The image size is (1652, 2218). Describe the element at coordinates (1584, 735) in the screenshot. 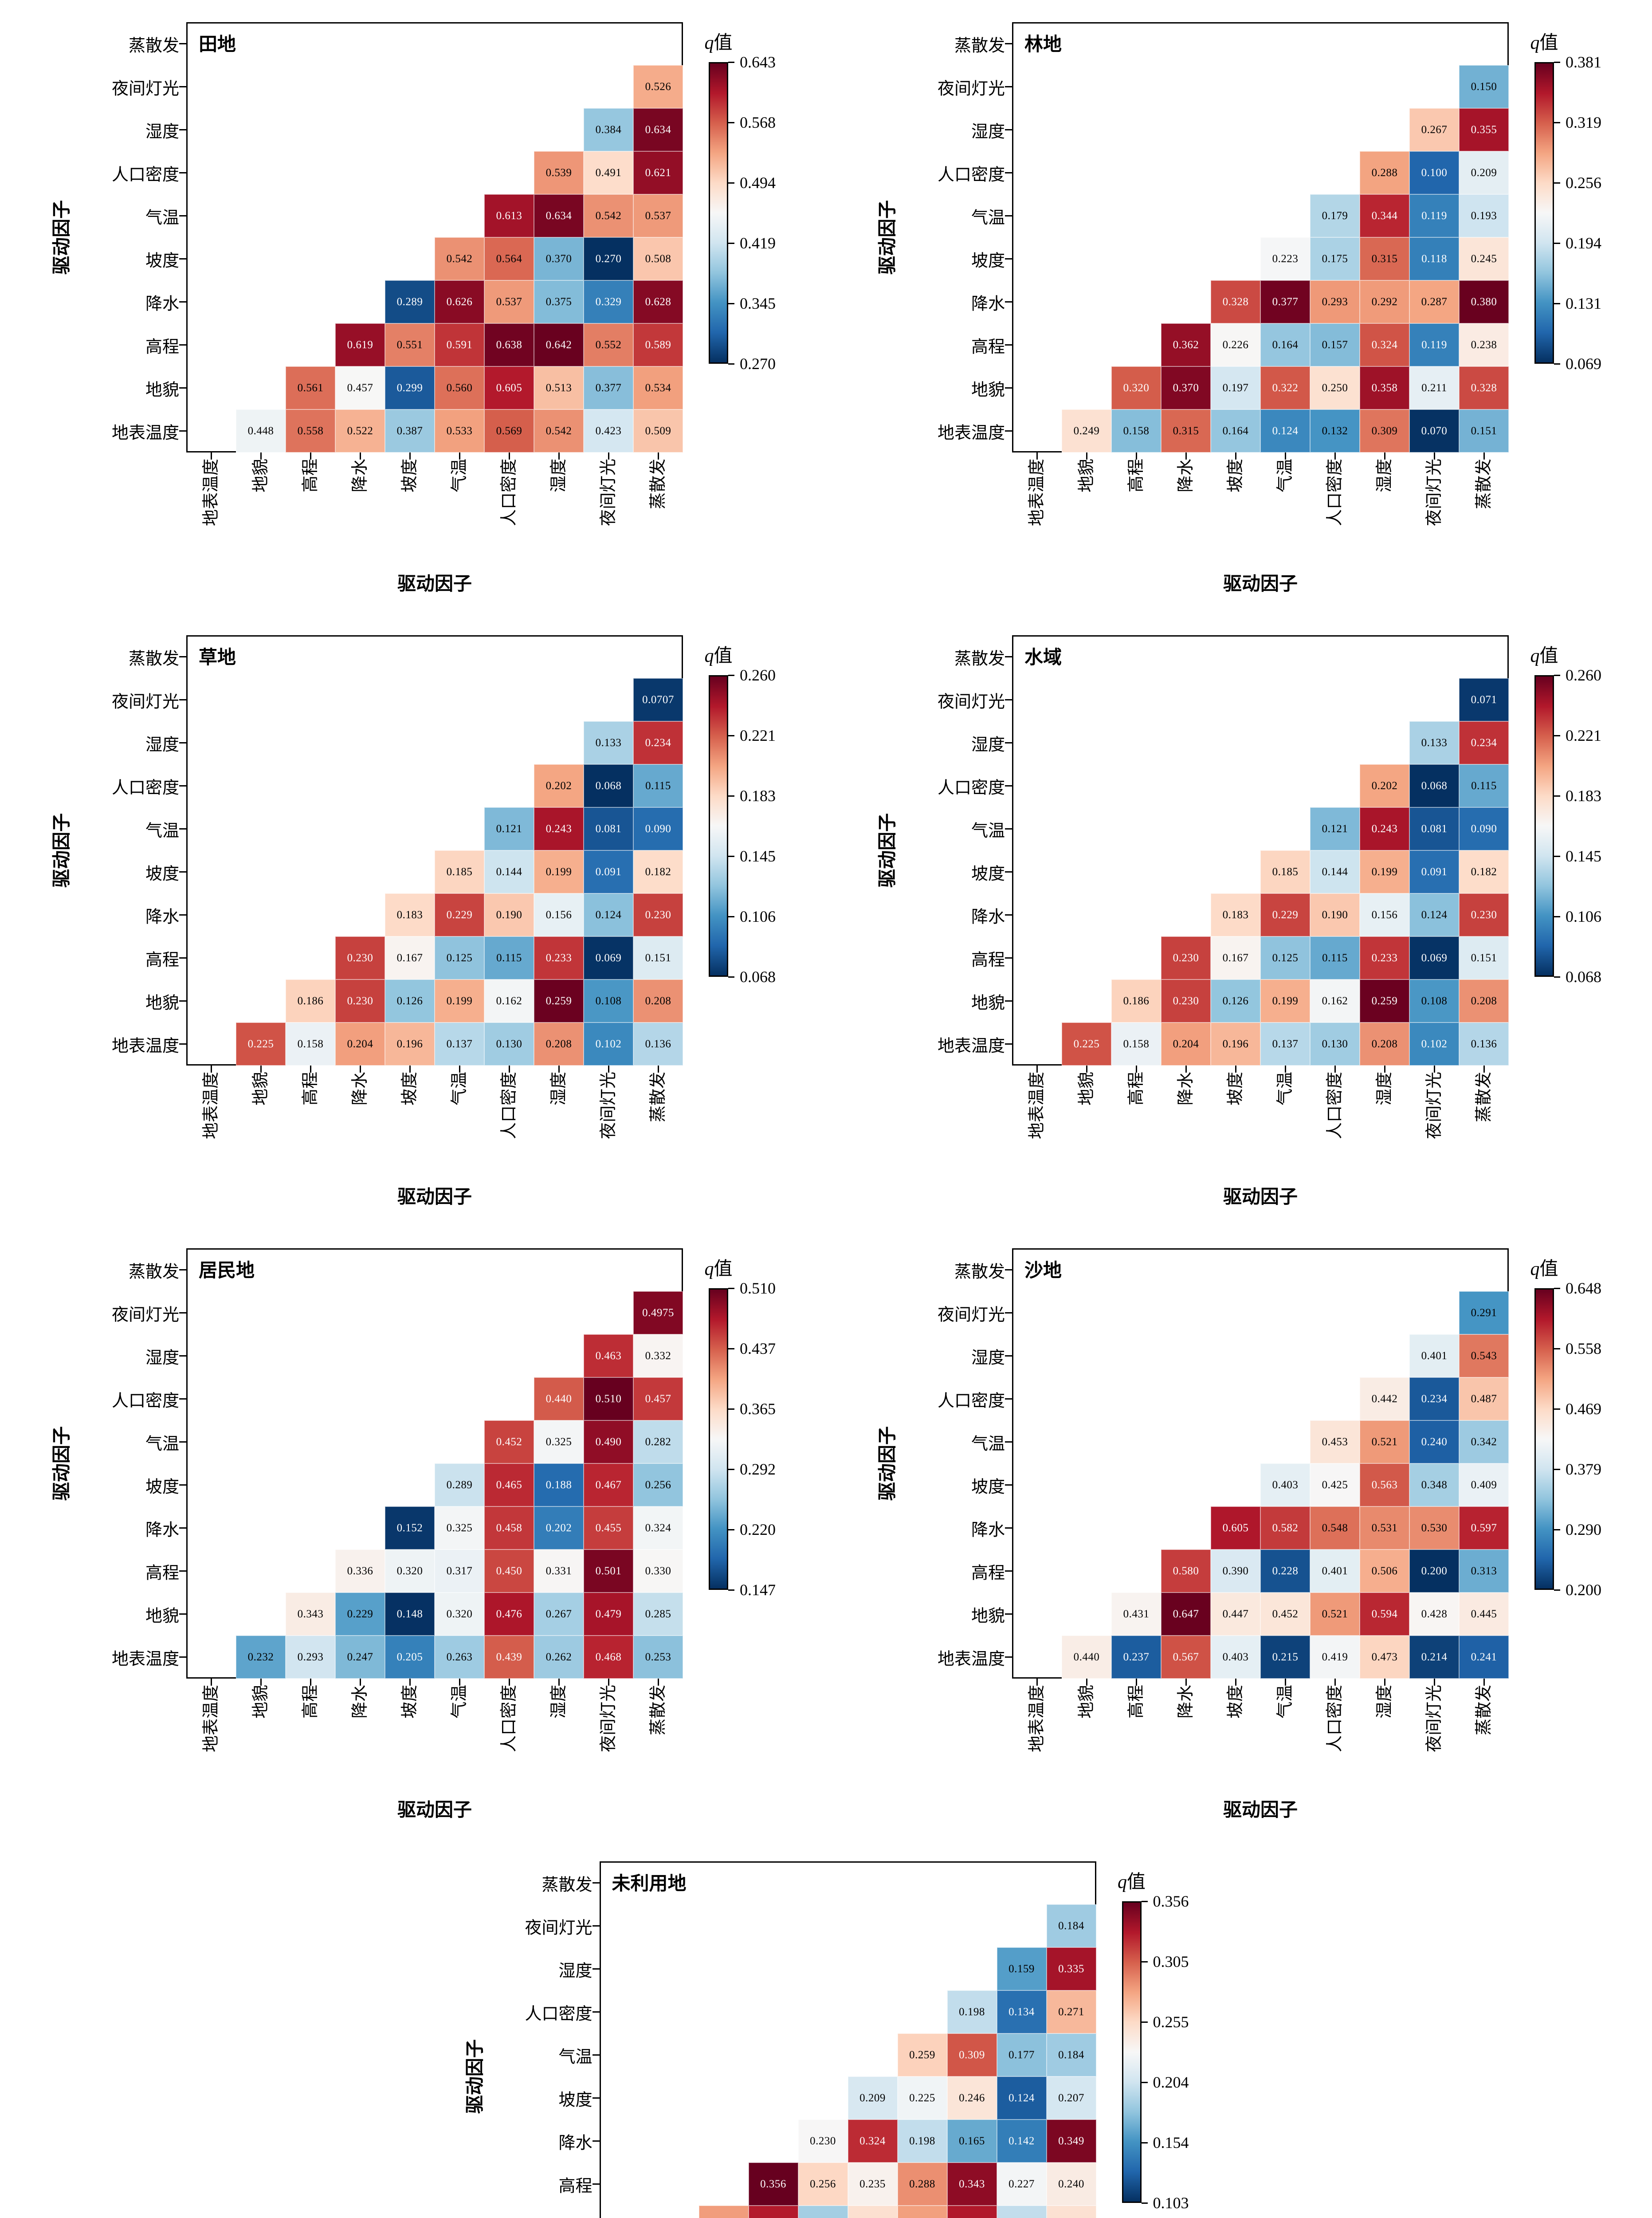

I see `colorbar-tick-label: 0.221` at that location.